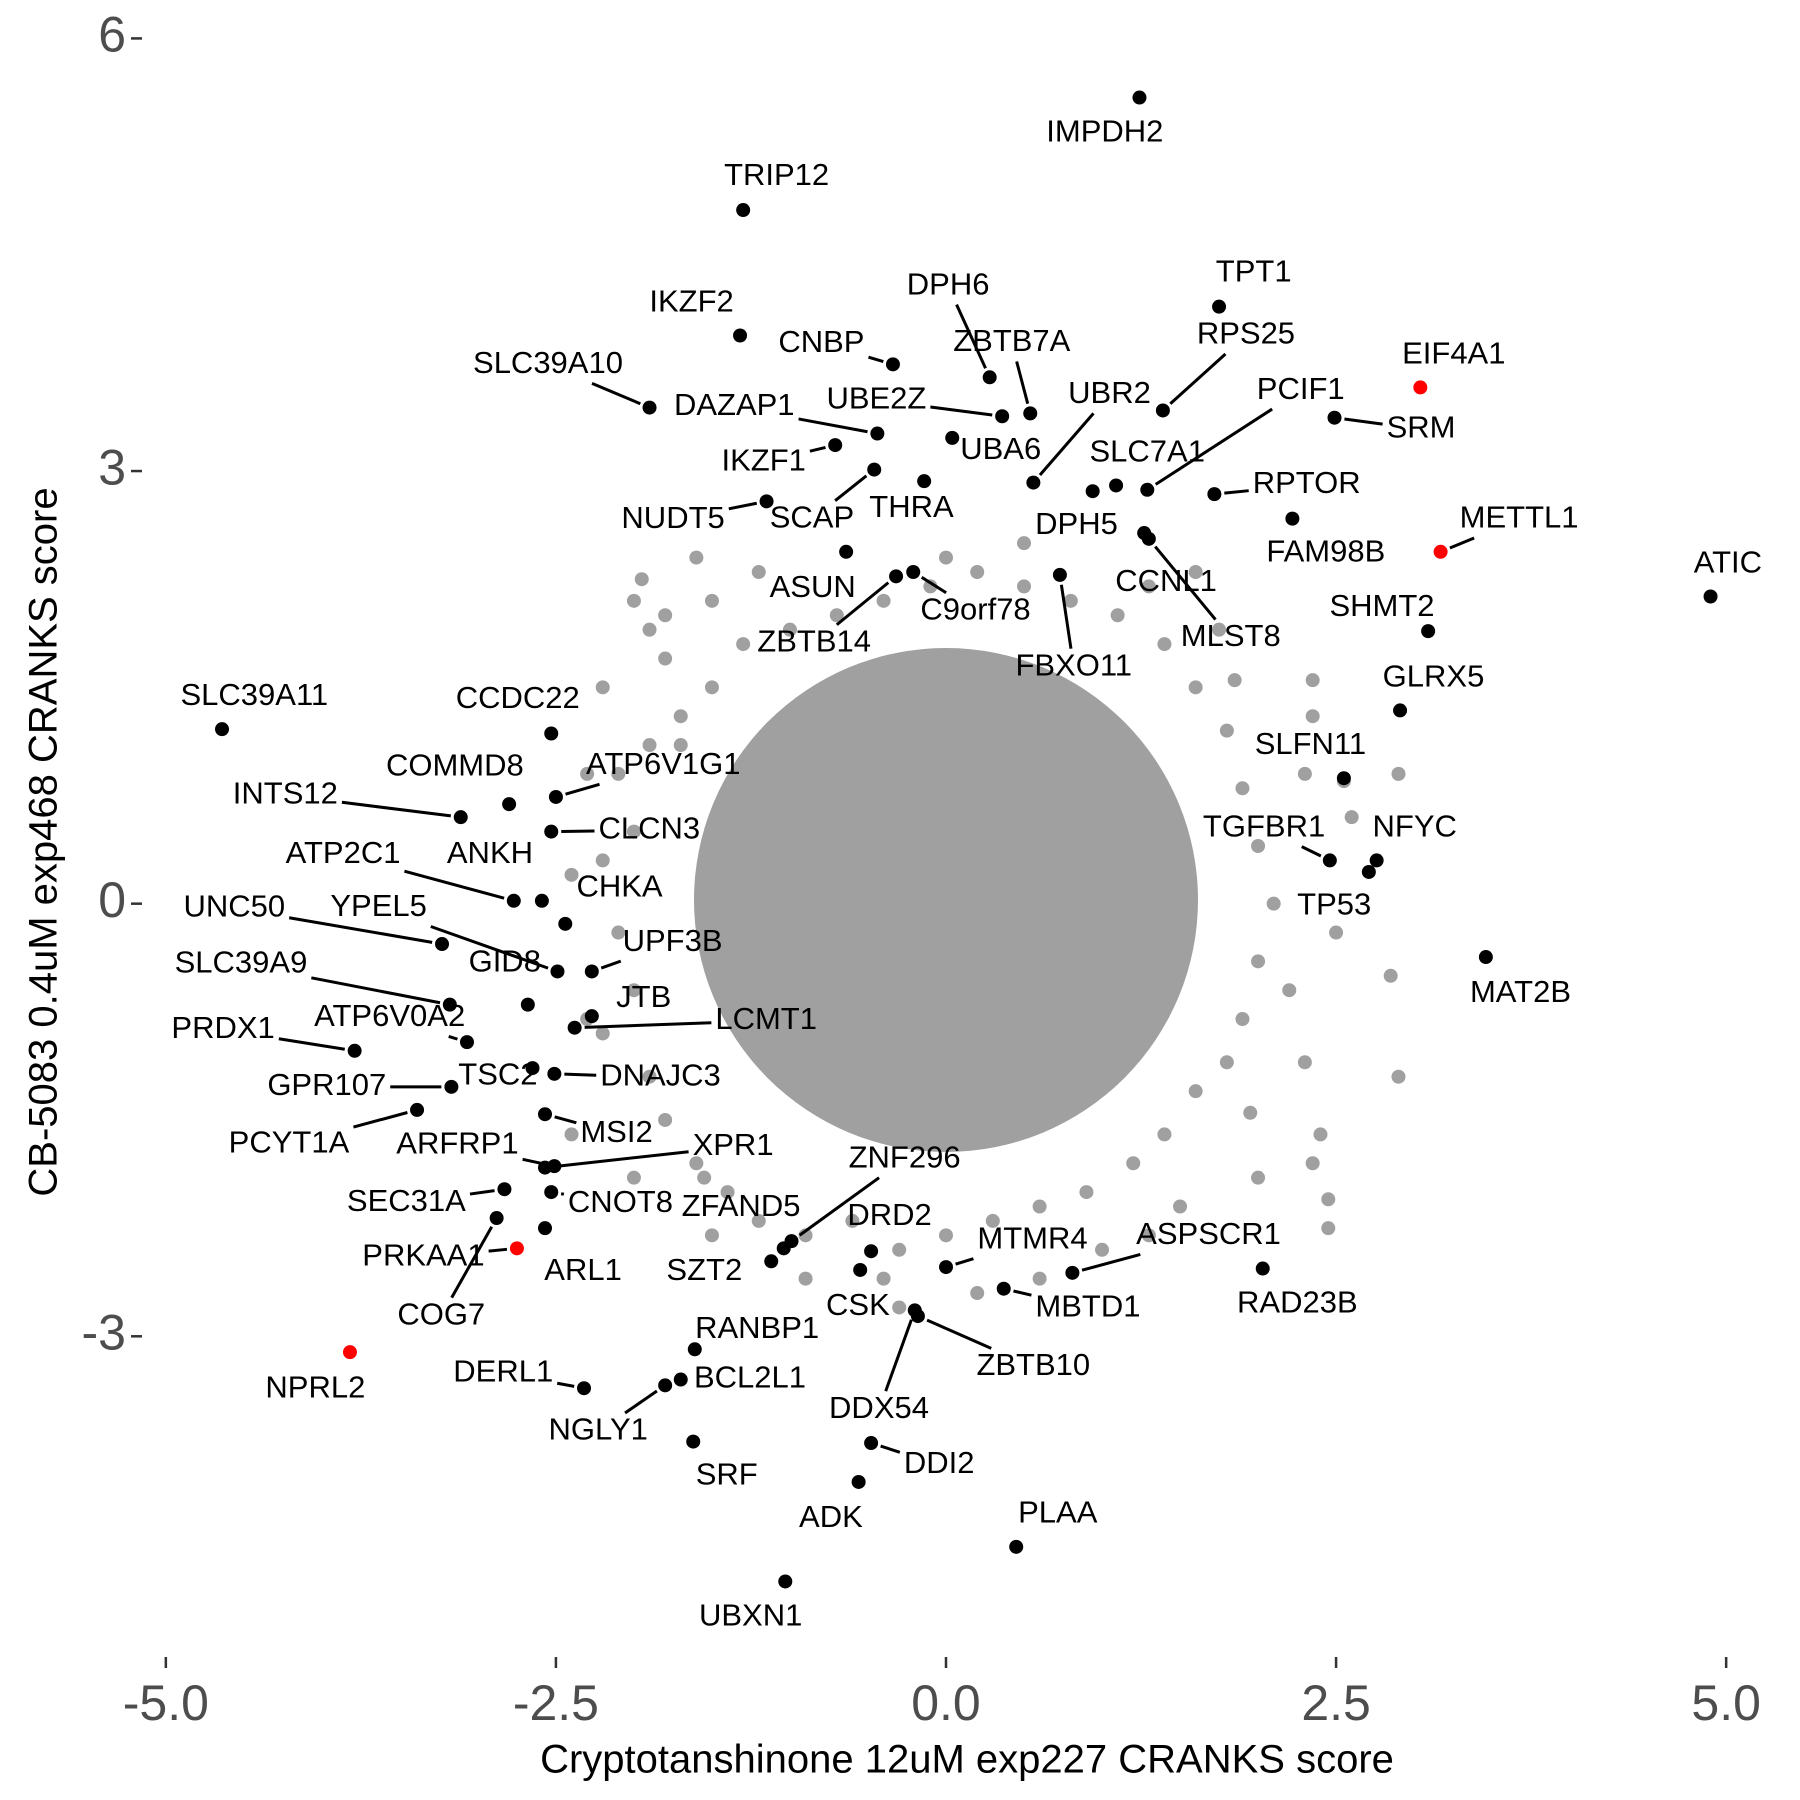 Image resolution: width=1800 pixels, height=1800 pixels. What do you see at coordinates (733, 1144) in the screenshot?
I see `point-label: XPR1` at bounding box center [733, 1144].